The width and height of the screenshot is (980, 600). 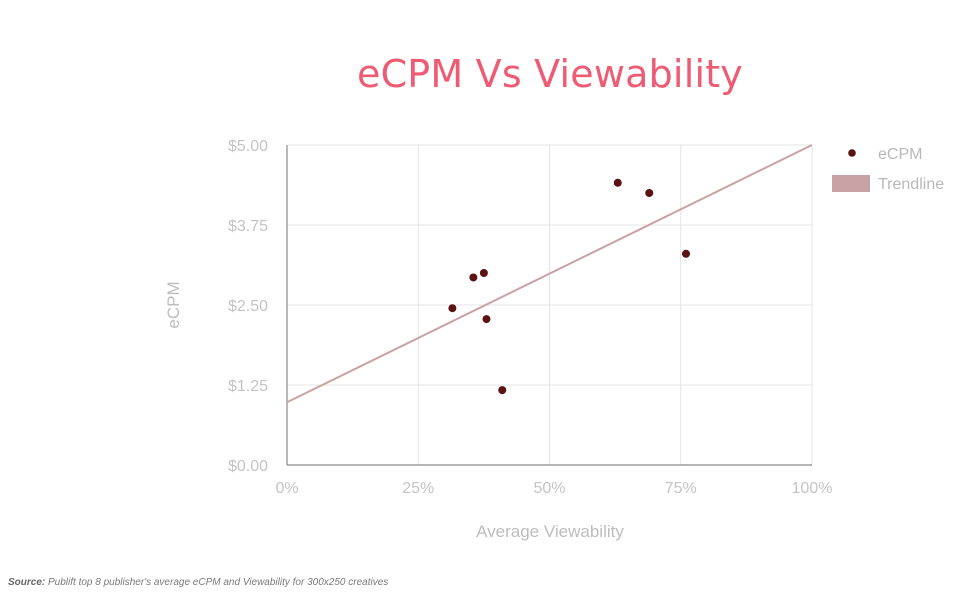 I want to click on legend-trendline-swatch, so click(x=851, y=183).